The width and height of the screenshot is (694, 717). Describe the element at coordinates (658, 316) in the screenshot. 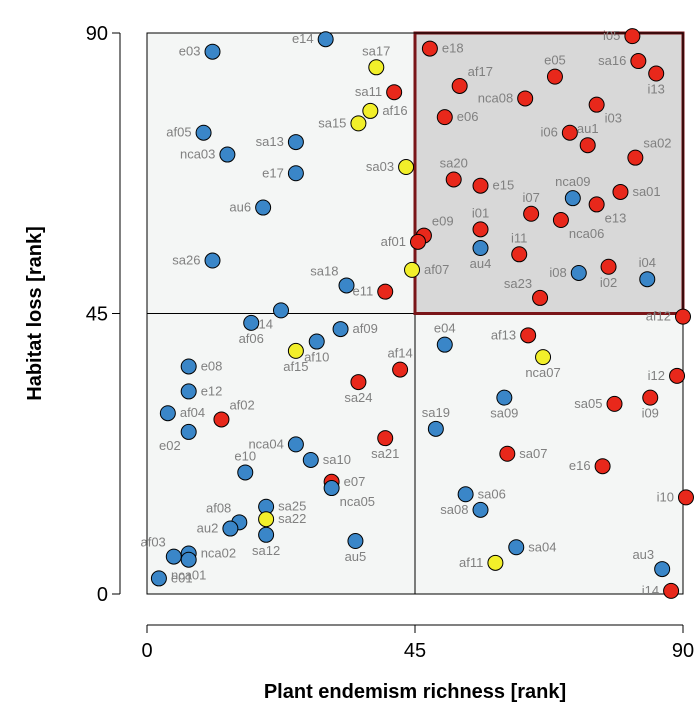

I see `point-label: af12` at that location.